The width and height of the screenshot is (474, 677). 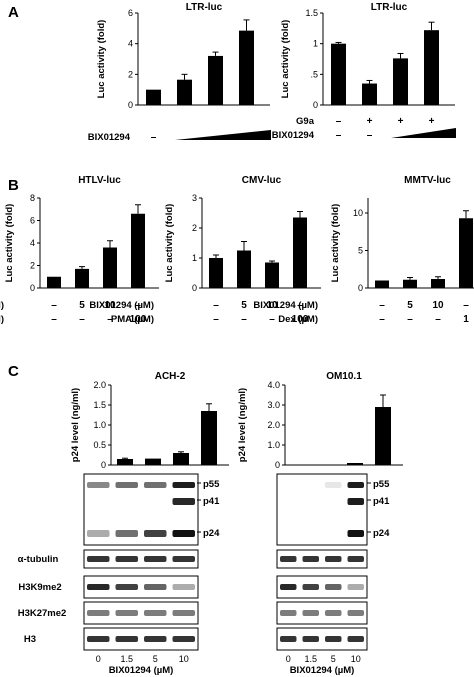 What do you see at coordinates (99, 405) in the screenshot?
I see `y-tick-label: 1.5` at bounding box center [99, 405].